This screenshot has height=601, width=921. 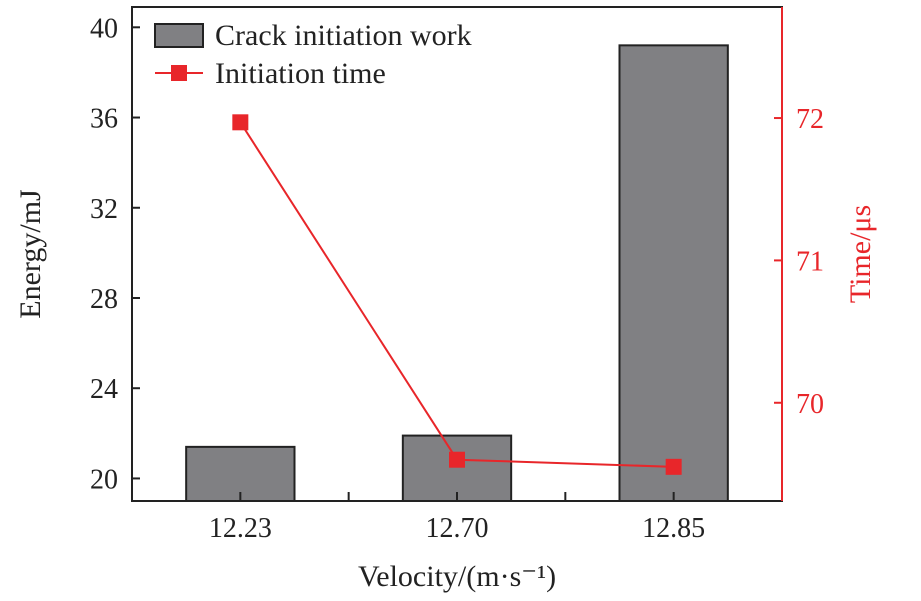 I want to click on legend-label-line: Initiation time, so click(x=300, y=73).